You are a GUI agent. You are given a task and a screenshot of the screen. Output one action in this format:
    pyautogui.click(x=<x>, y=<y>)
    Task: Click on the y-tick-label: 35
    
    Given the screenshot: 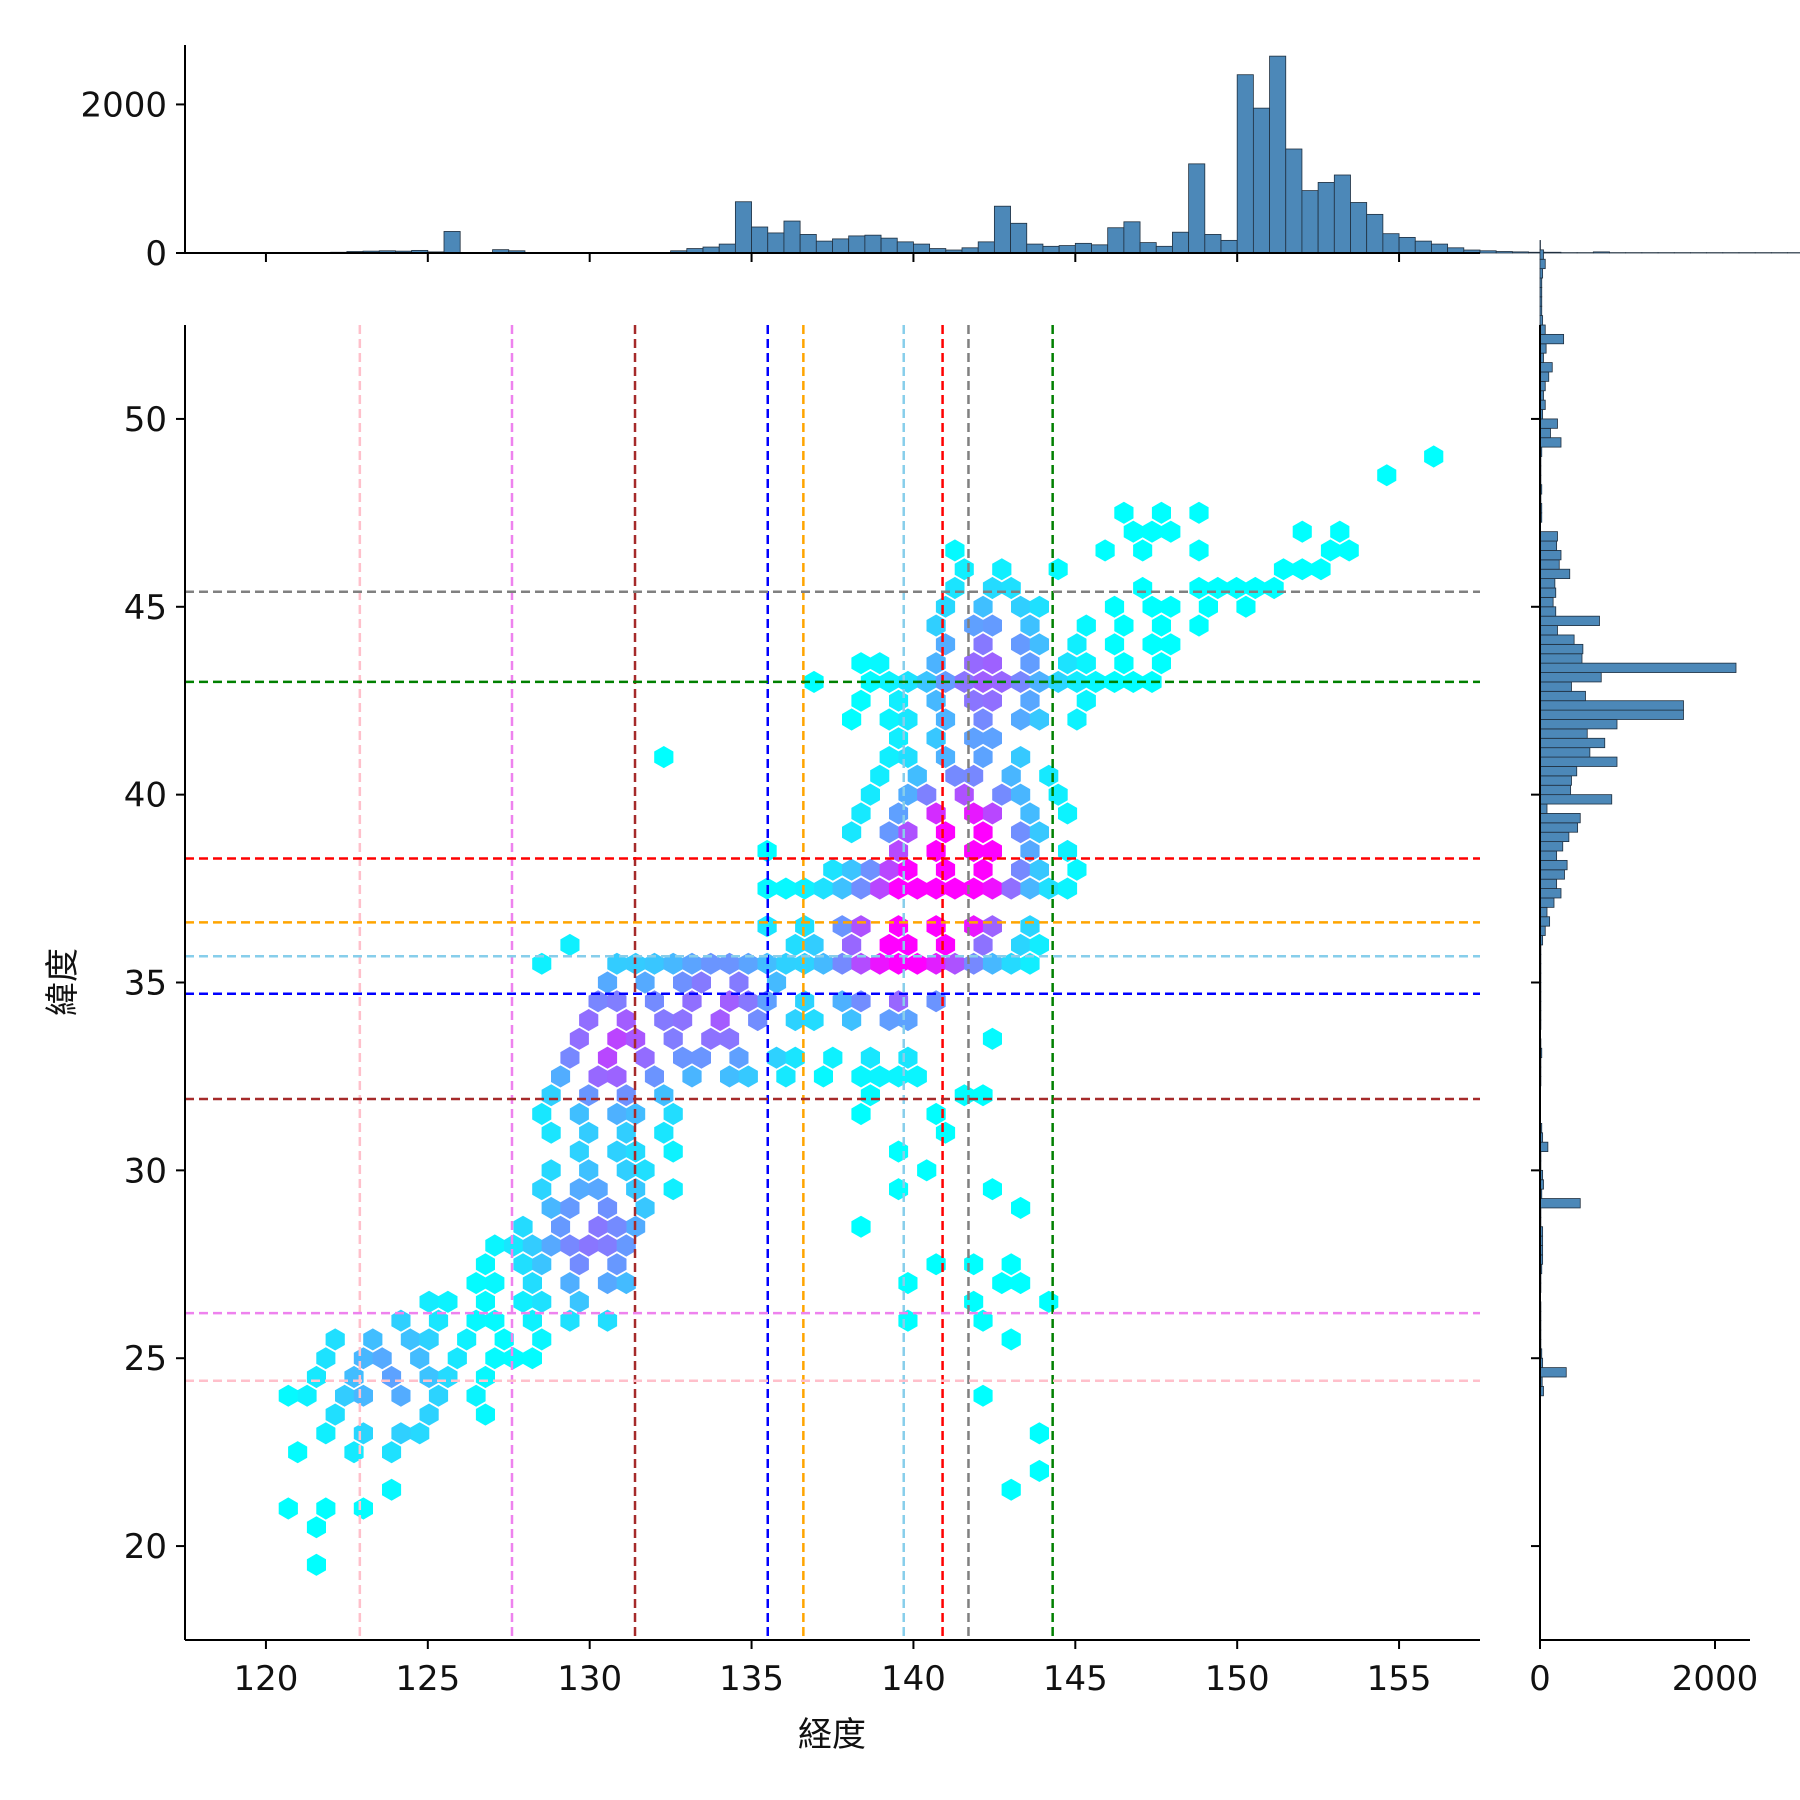 What is the action you would take?
    pyautogui.click(x=145, y=984)
    